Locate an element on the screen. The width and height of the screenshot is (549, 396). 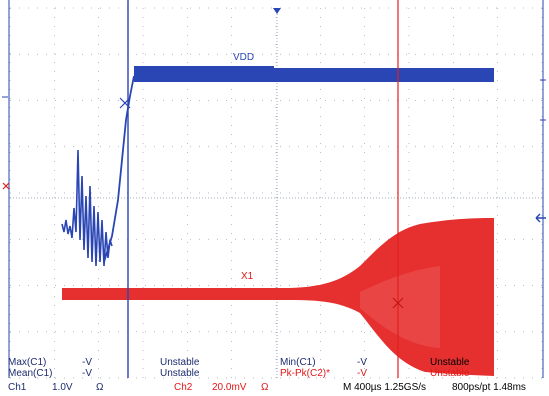
ch2-name: Ch2 is located at coordinates (183, 387).